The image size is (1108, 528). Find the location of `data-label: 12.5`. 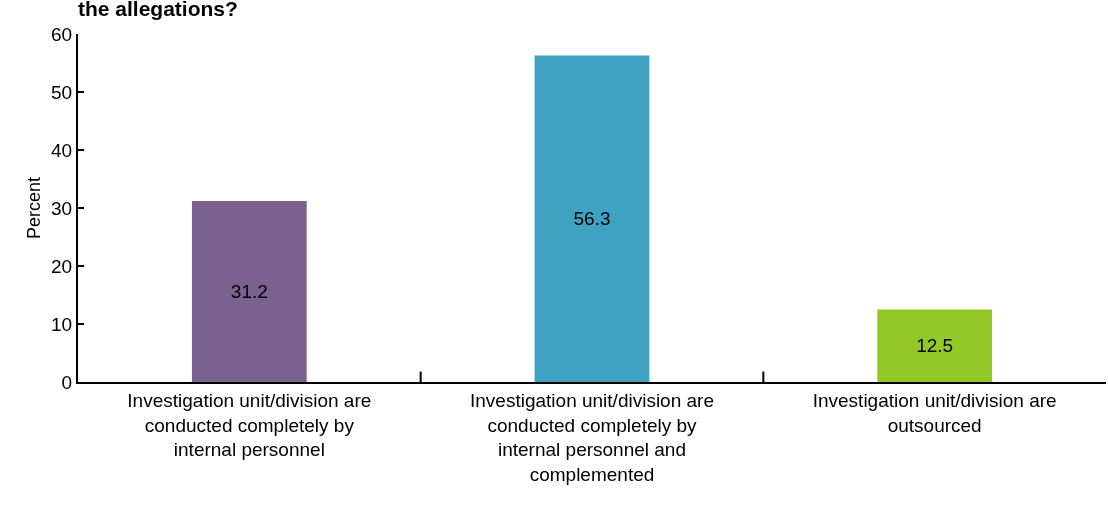

data-label: 12.5 is located at coordinates (935, 346).